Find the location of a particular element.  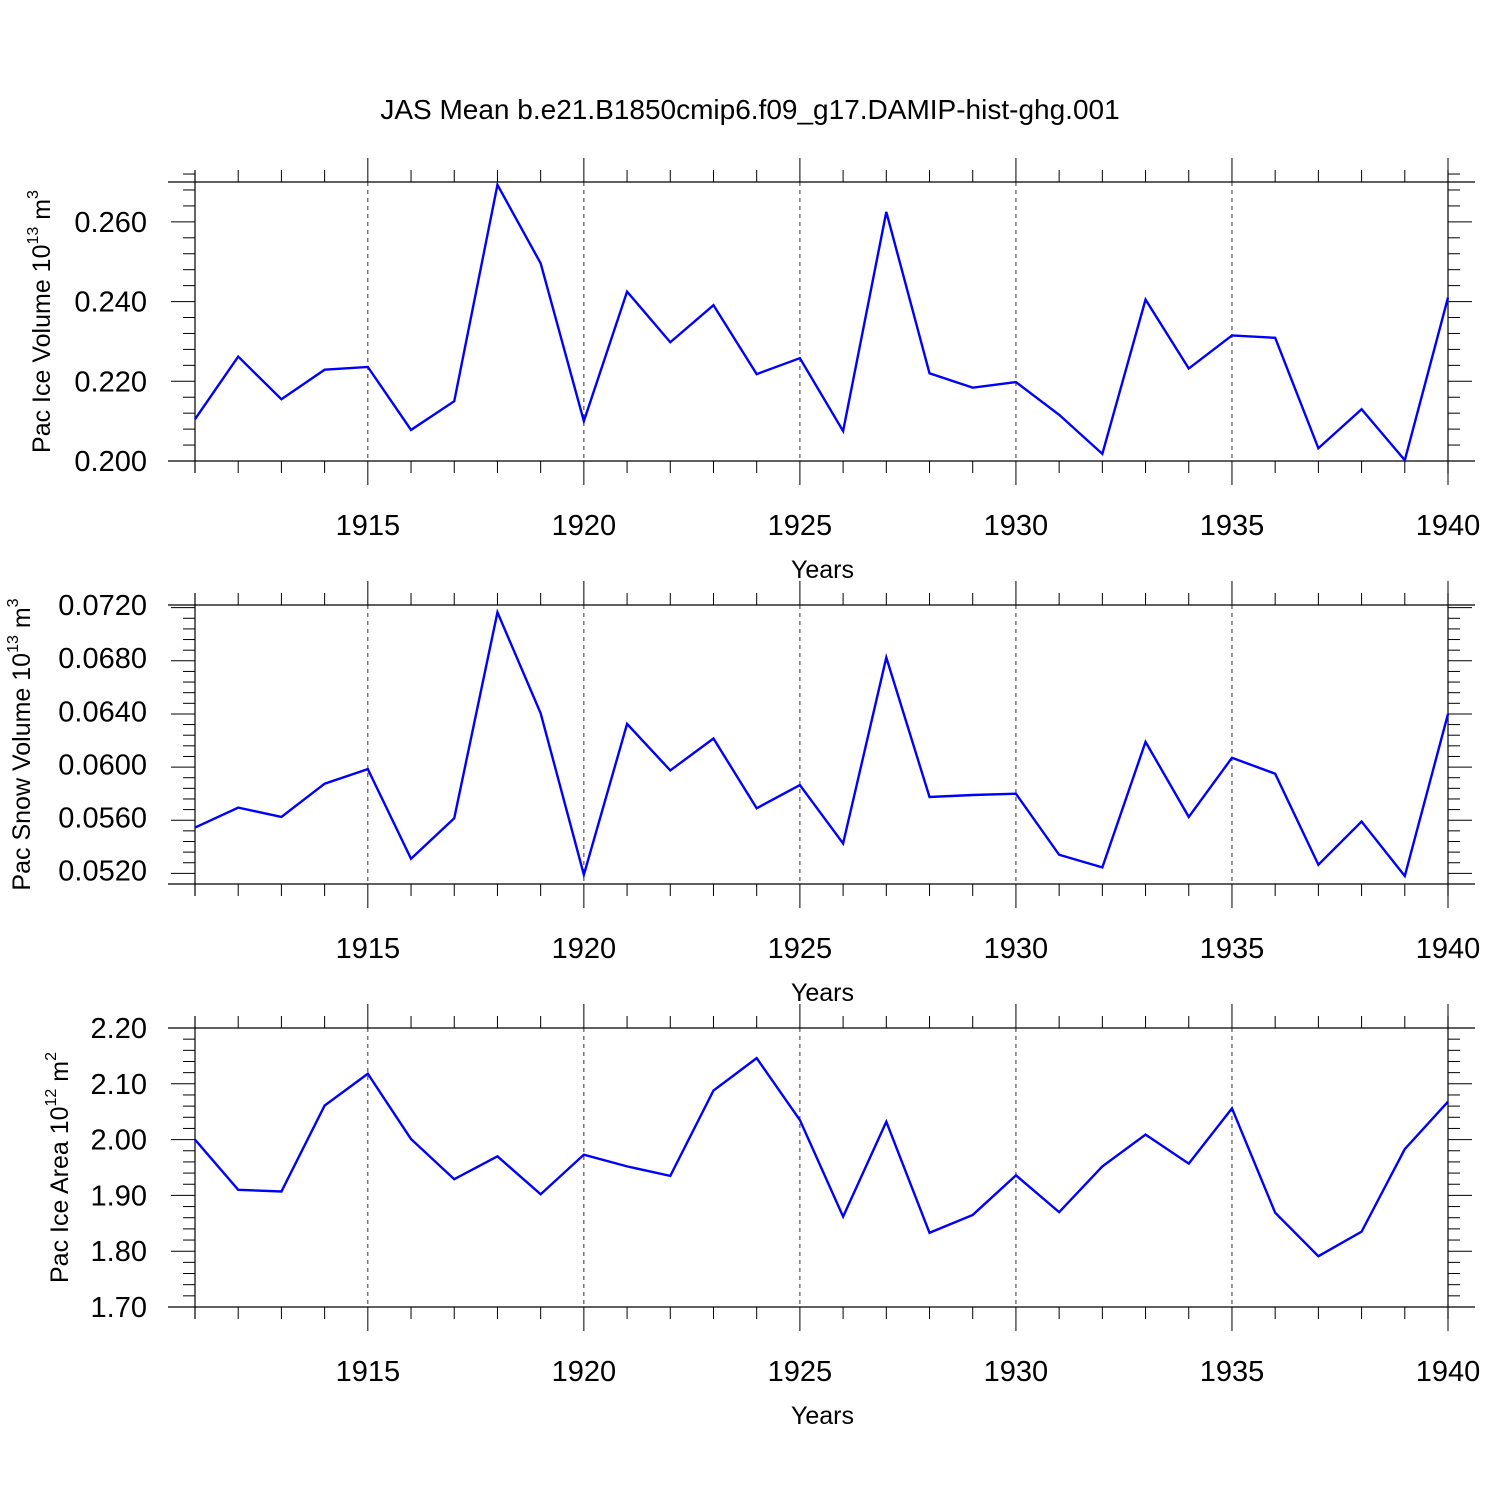

y-tick-label: 0.0720 is located at coordinates (102, 606).